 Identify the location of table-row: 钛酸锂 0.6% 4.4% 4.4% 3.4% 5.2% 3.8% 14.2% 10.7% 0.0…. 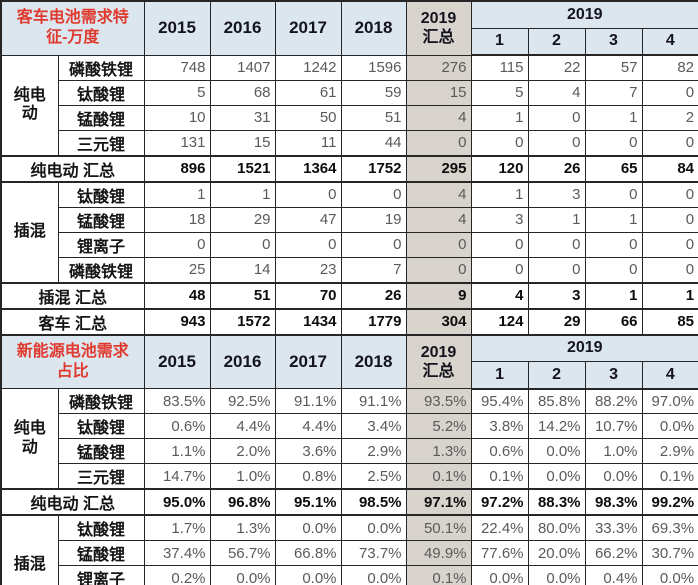
(349, 426).